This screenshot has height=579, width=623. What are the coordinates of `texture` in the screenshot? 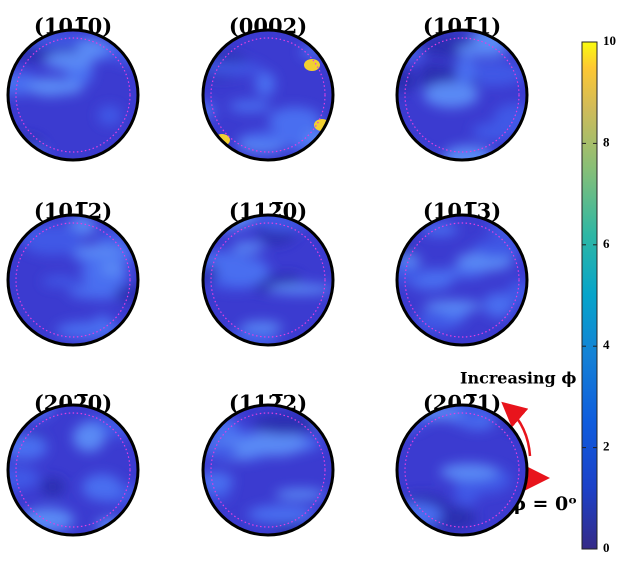 It's located at (77, 278).